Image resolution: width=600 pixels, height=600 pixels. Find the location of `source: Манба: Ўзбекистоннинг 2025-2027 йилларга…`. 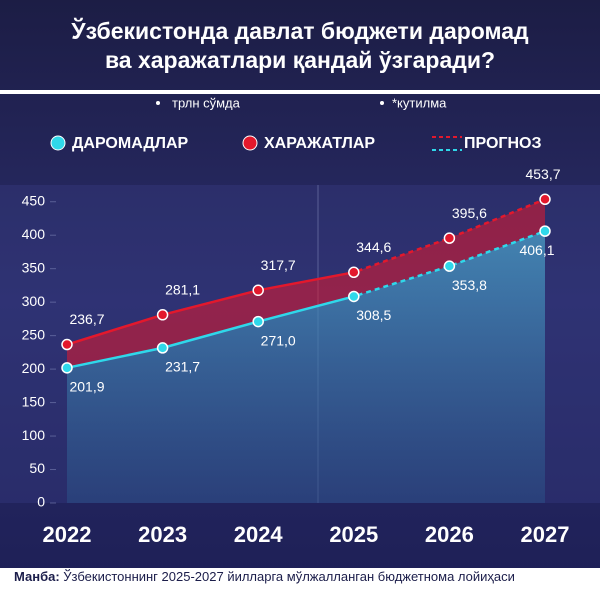

source: Манба: Ўзбекистоннинг 2025-2027 йилларга… is located at coordinates (264, 576).